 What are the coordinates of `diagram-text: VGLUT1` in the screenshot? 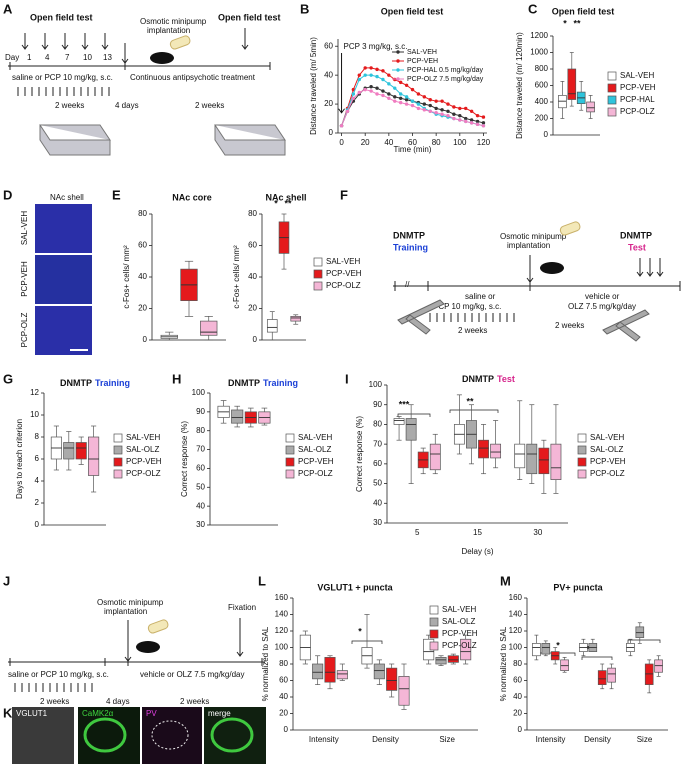 It's located at (32, 713).